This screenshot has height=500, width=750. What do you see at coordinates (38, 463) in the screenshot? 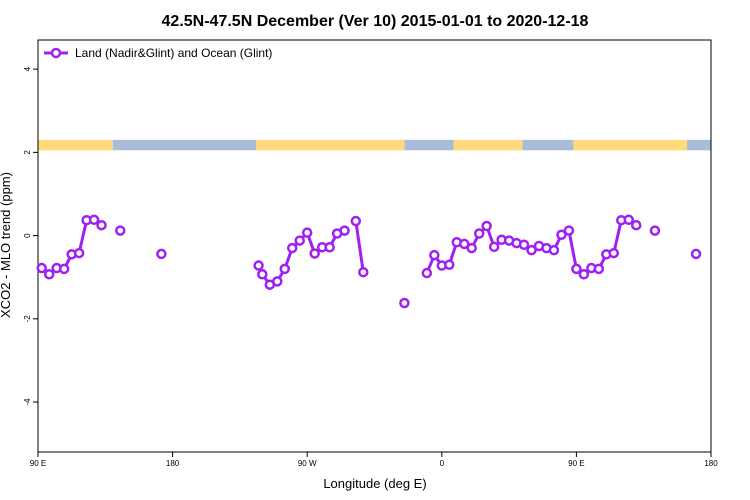
I see `x-tick-label-0: 90 E` at bounding box center [38, 463].